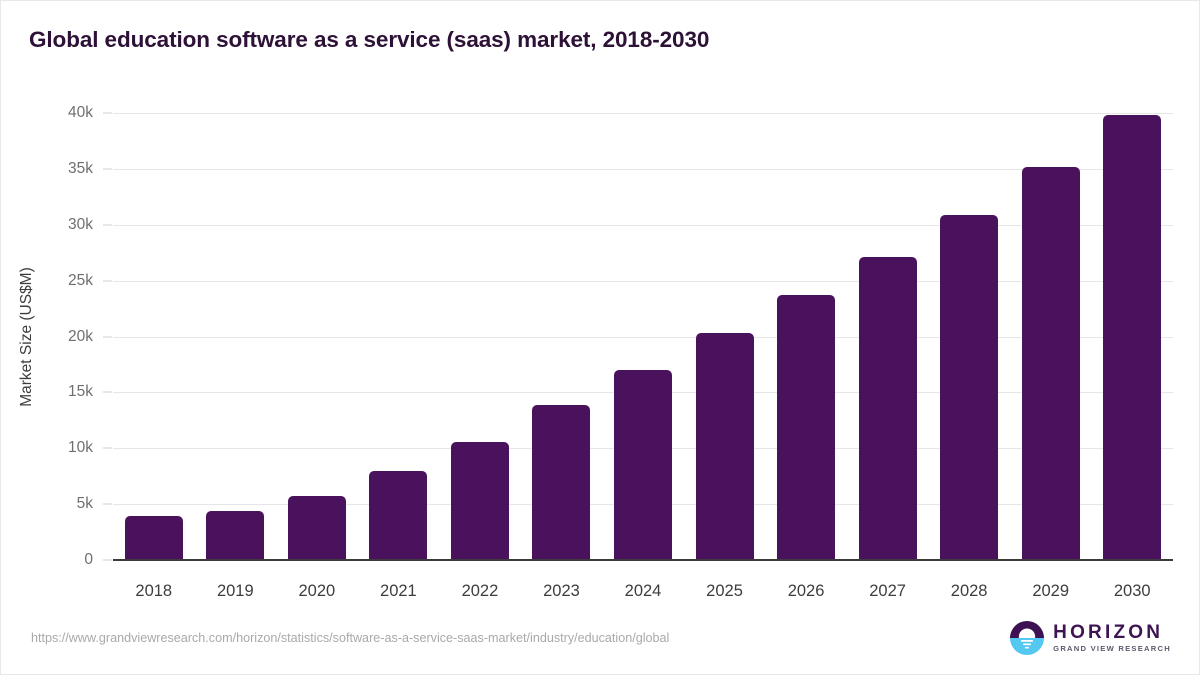 Image resolution: width=1200 pixels, height=675 pixels. Describe the element at coordinates (235, 591) in the screenshot. I see `x-tick-label-2019: 2019` at that location.